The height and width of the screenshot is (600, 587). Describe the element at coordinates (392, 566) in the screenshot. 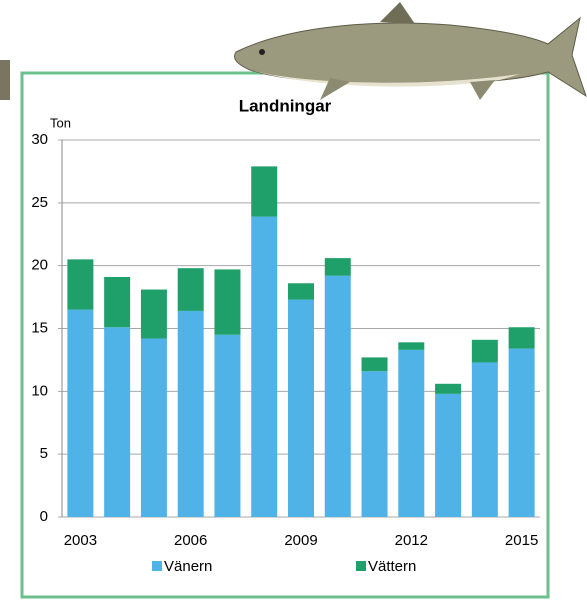

I see `legend-label: Vättern` at that location.